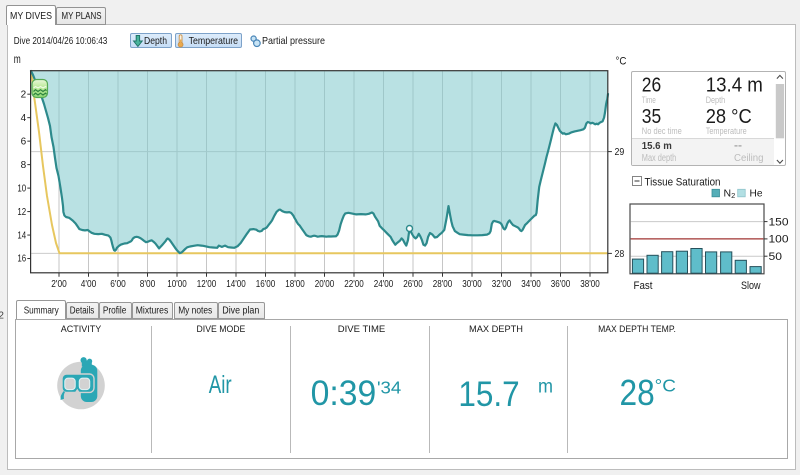 This screenshot has width=800, height=475. I want to click on svg-text: DIVE TIME, so click(362, 329).